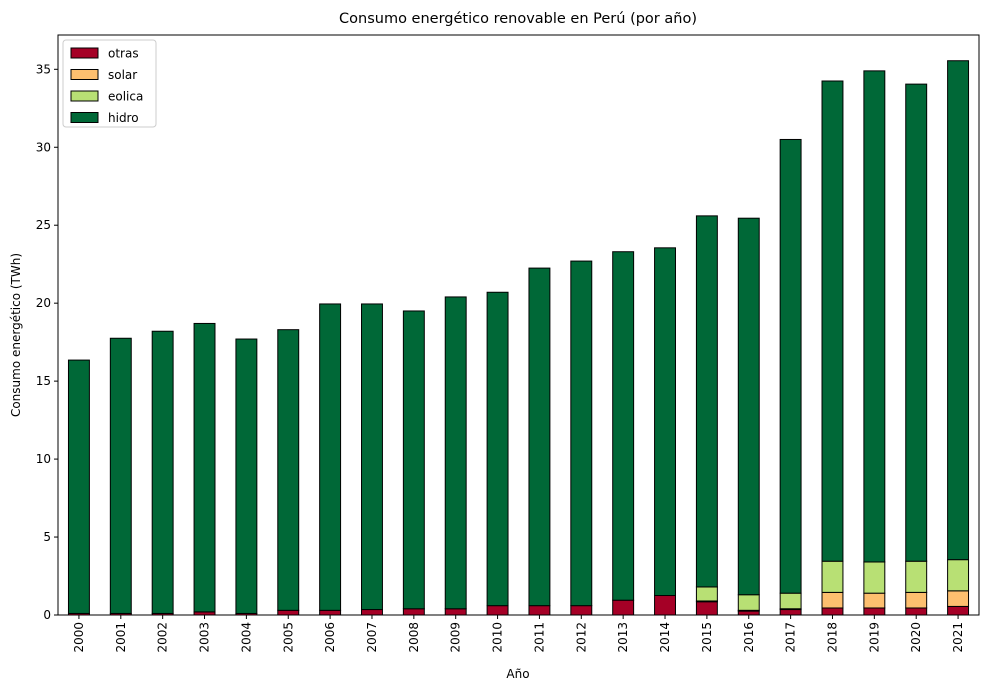 The width and height of the screenshot is (989, 690). I want to click on bar-otras-2016, so click(748, 613).